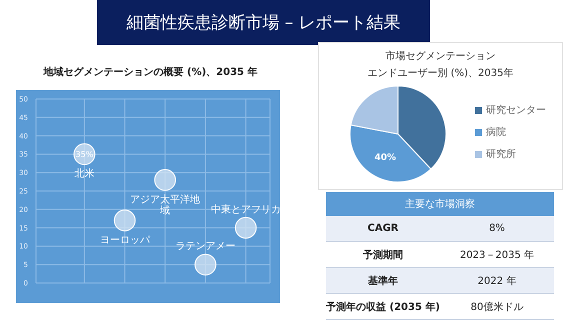 The image size is (580, 326). What do you see at coordinates (245, 210) in the screenshot?
I see `category-label: 中東とアフリカ` at bounding box center [245, 210].